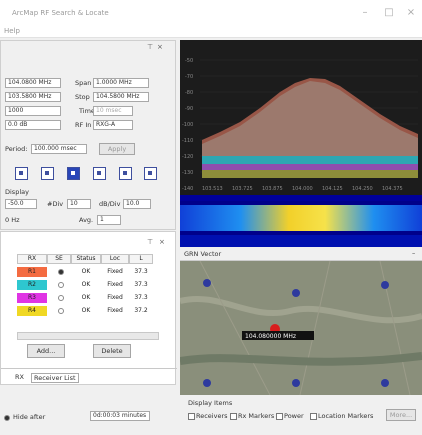 This screenshot has width=422, height=435. I want to click on menu-help: Help, so click(12, 31).